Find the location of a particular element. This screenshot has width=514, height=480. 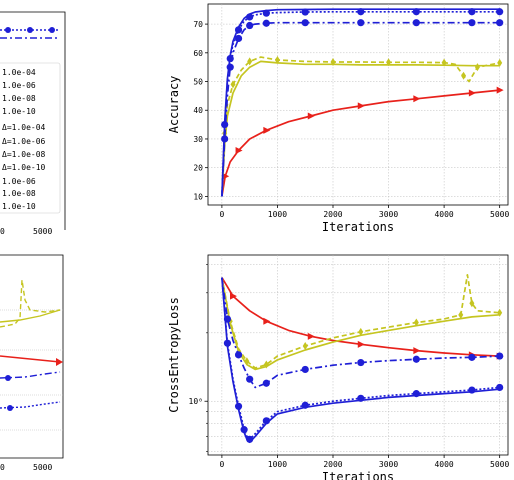

cross-entropy-y-axis-label: CrossEntropyLoss is located at coordinates (174, 355).